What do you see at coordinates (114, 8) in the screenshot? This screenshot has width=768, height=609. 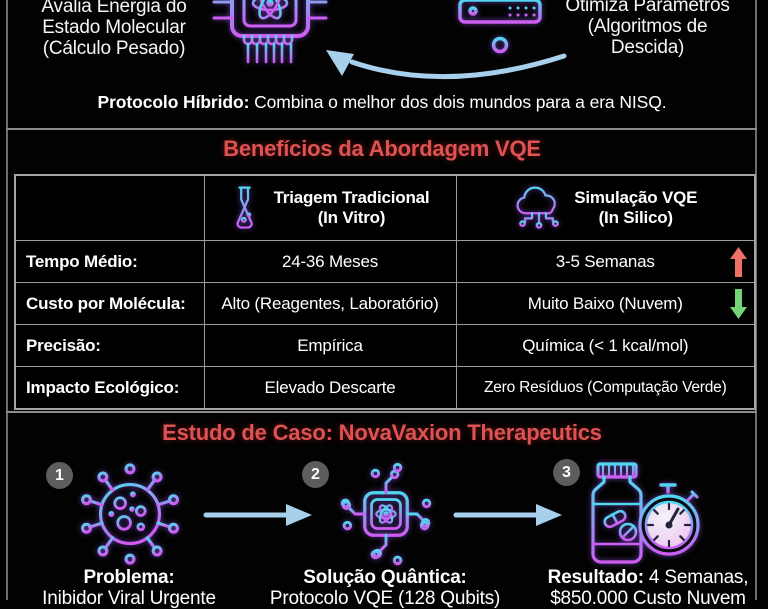 I see `caption-line: Avalia Energia do` at bounding box center [114, 8].